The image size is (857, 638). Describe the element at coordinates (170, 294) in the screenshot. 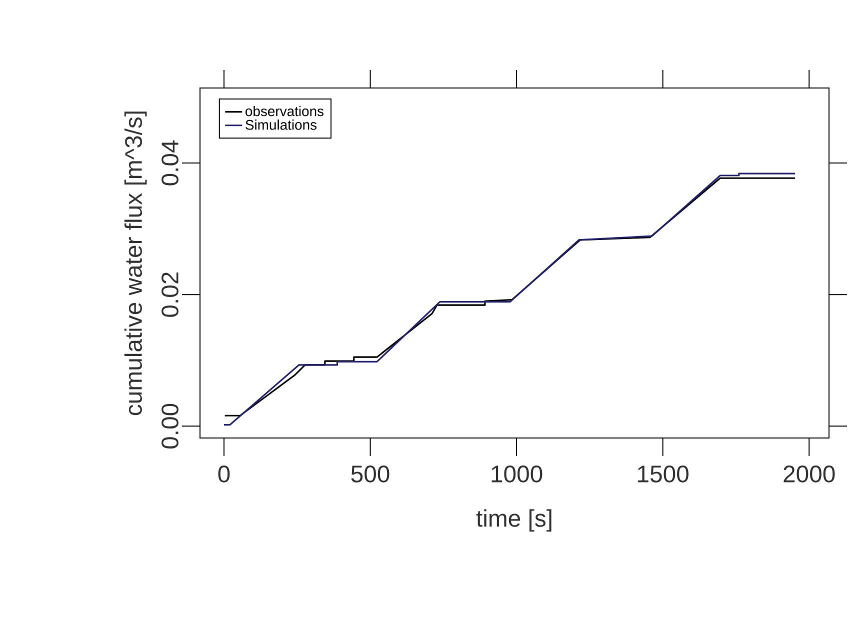

I see `y-tick-label: 0.02` at that location.